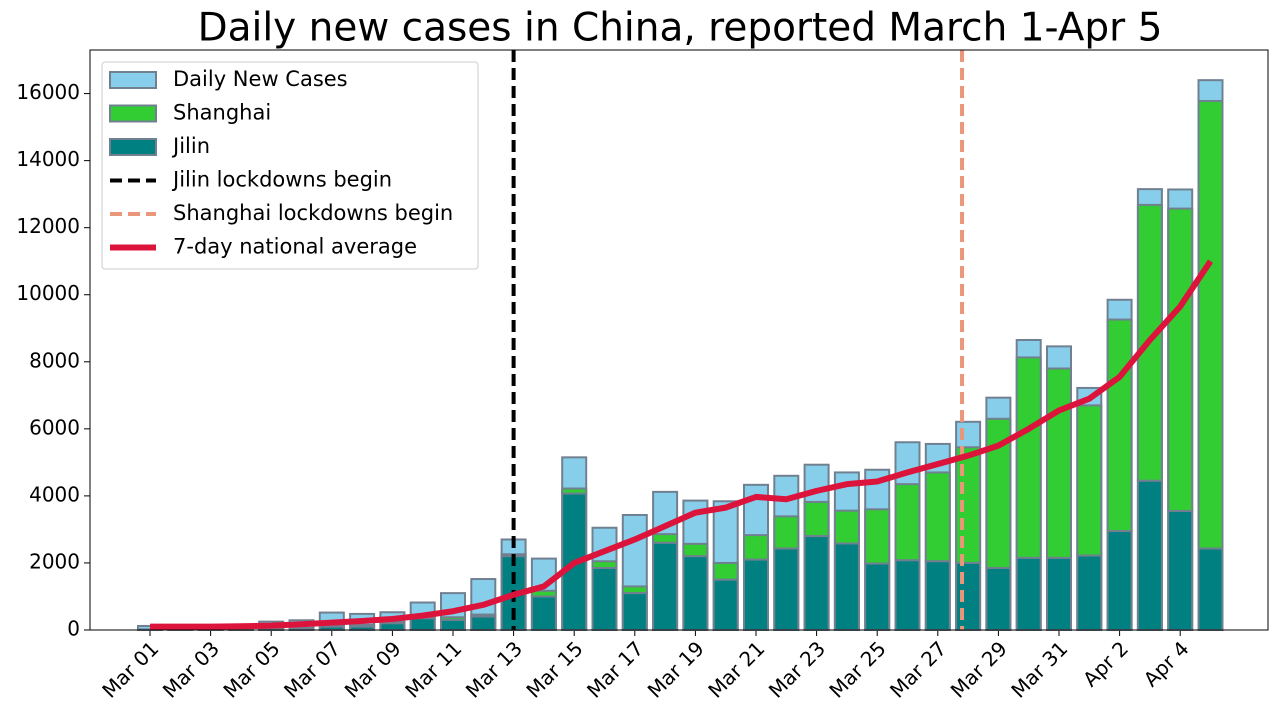 This screenshot has width=1280, height=720. I want to click on legend-label: Jilin, so click(190, 146).